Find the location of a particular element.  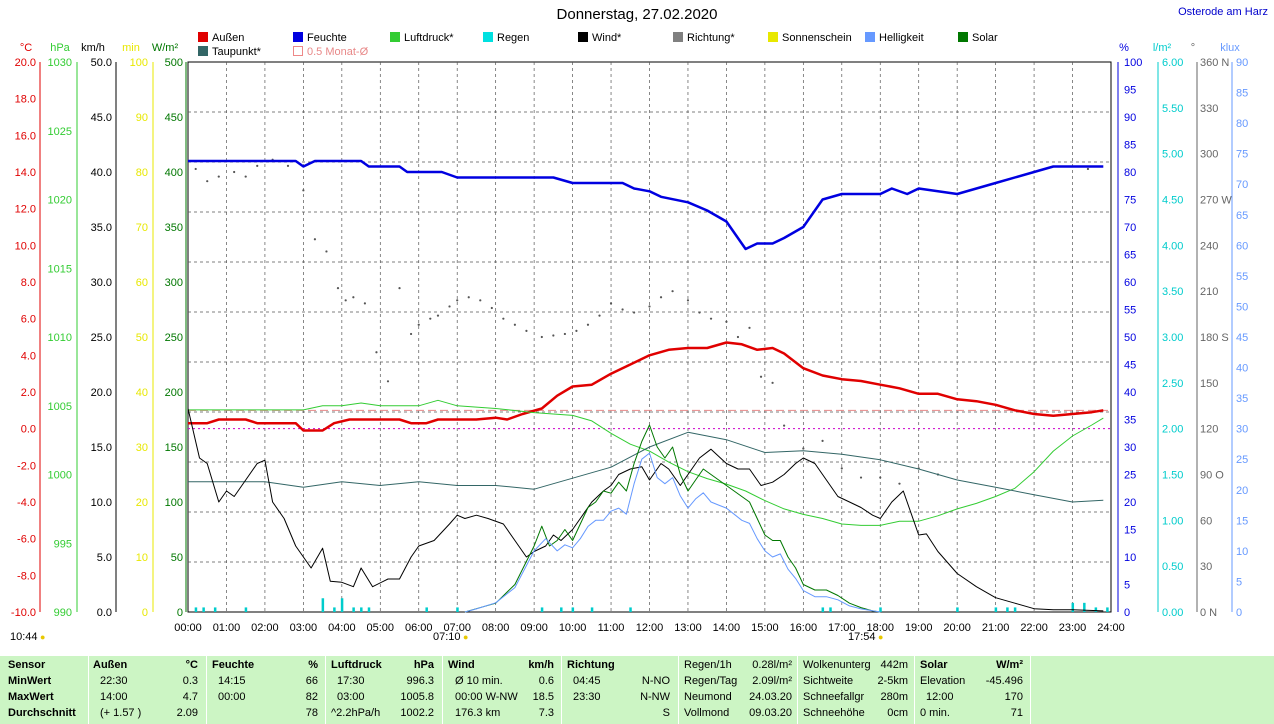

axis-tick-temp: 2.0 is located at coordinates (28, 393).